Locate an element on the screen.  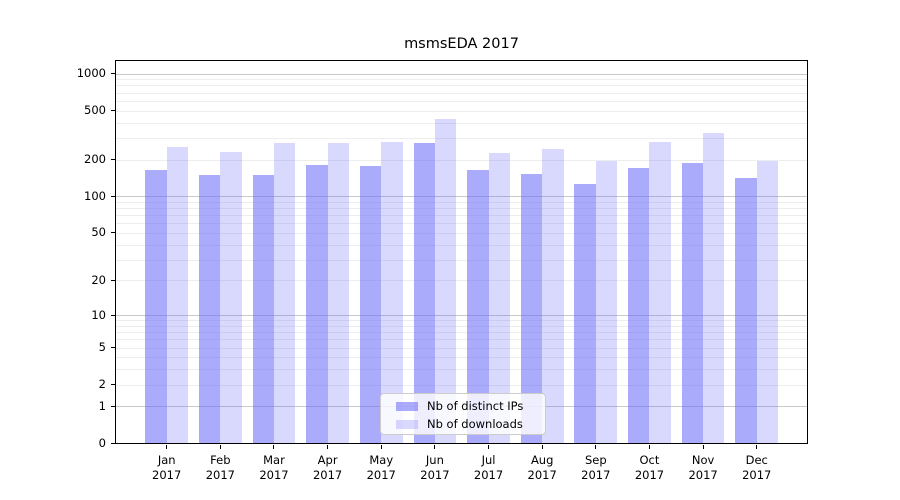
x-tick-label: Jul 2017 is located at coordinates (488, 467).